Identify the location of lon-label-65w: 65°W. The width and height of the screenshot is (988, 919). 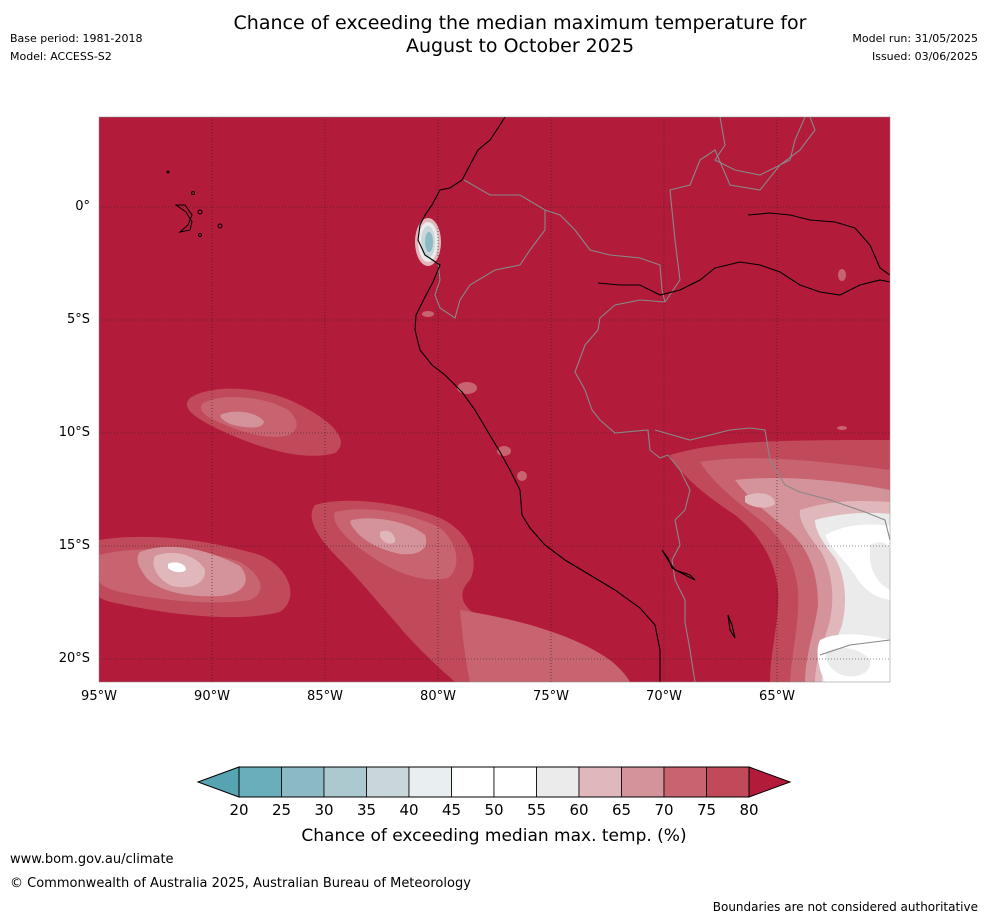
(777, 696).